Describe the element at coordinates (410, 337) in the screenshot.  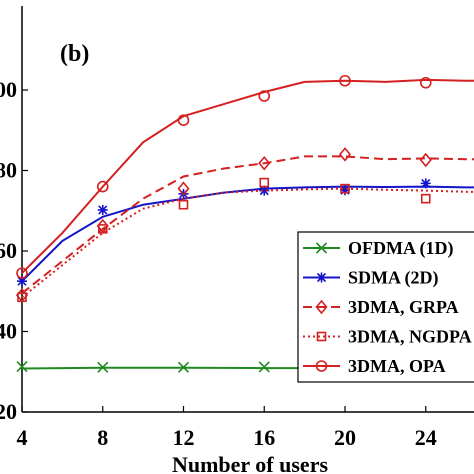
I see `legend-label: 3DMA, NGDPA` at that location.